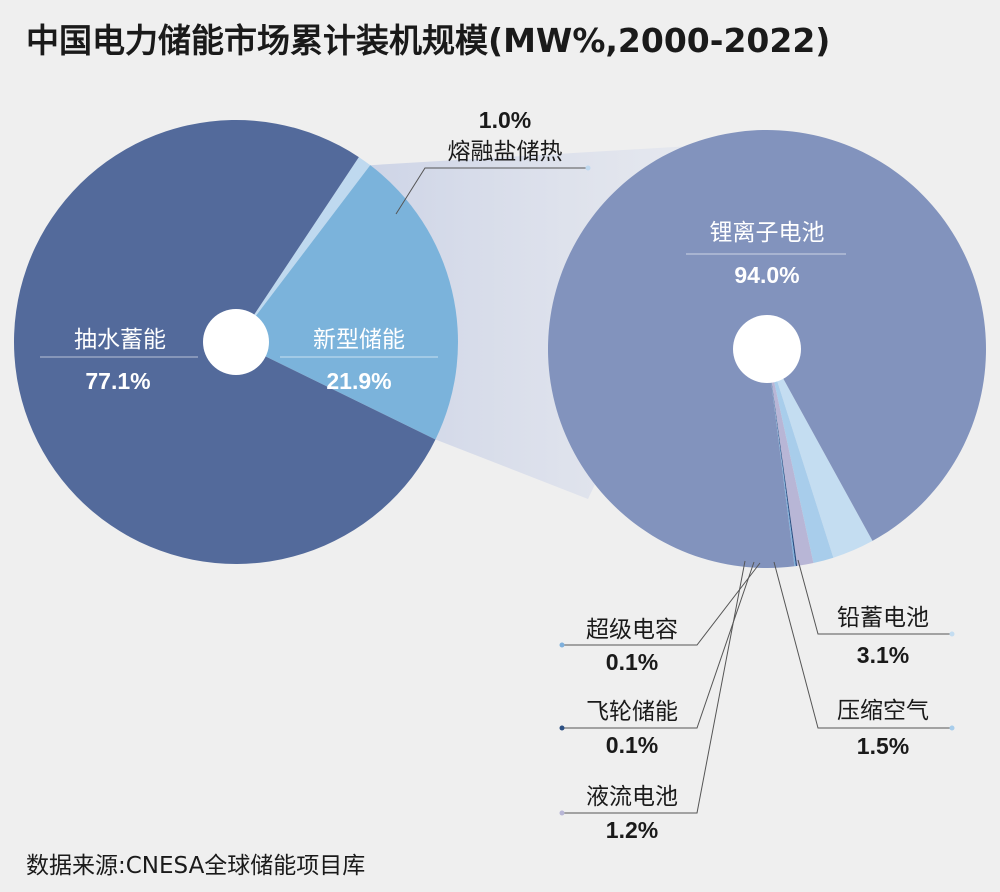 The height and width of the screenshot is (892, 1000). Describe the element at coordinates (767, 349) in the screenshot. I see `donut-hole-right` at that location.